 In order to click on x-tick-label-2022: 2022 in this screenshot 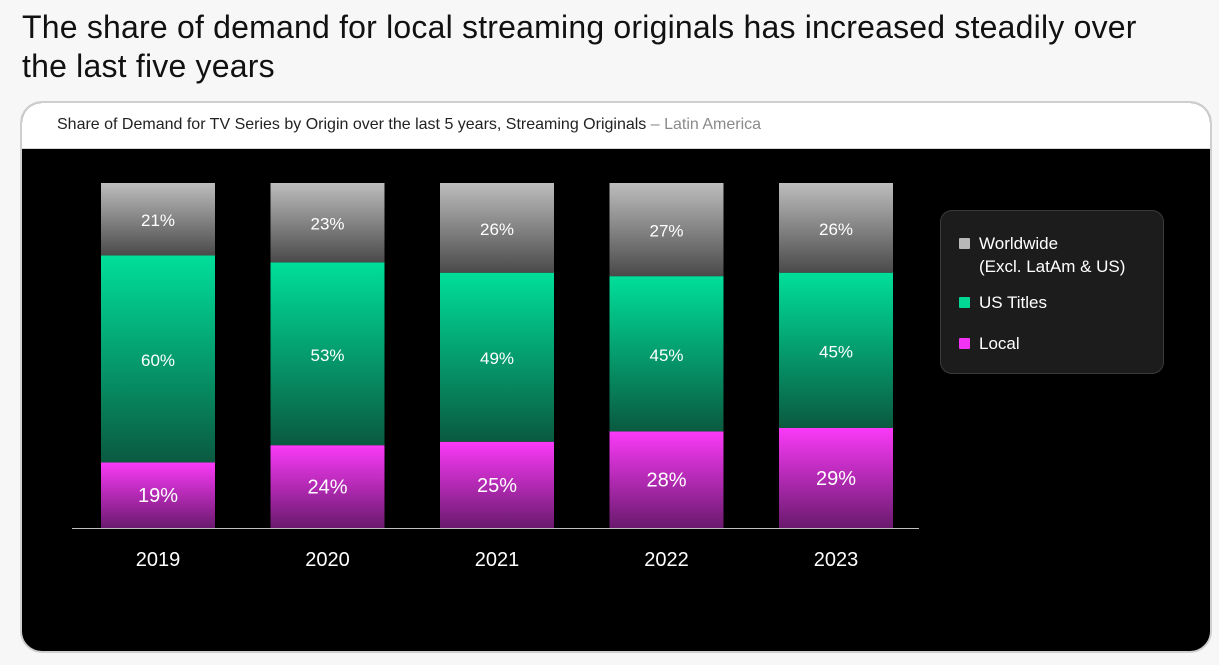, I will do `click(666, 560)`.